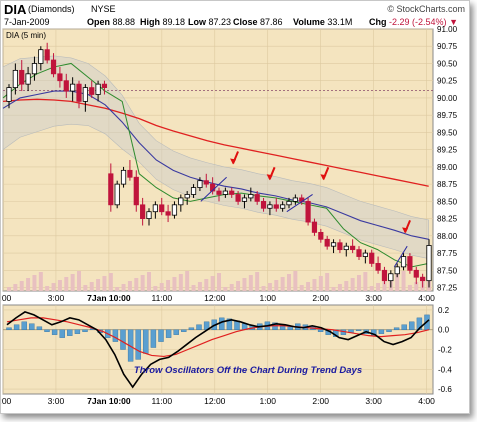 This screenshot has width=477, height=422. Describe the element at coordinates (150, 22) in the screenshot. I see `high-label: High` at that location.